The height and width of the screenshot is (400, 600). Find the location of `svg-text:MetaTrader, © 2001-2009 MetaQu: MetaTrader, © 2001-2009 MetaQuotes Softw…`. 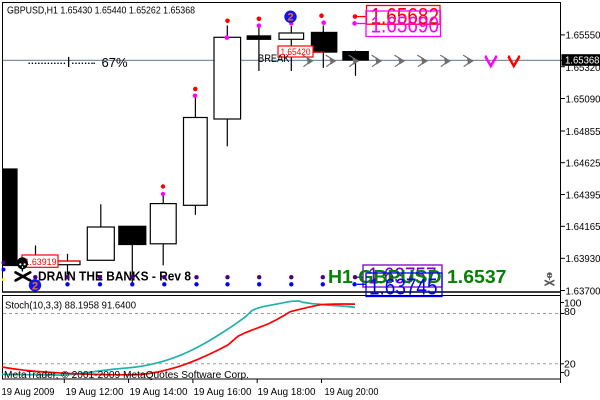

svg-text:MetaTrader, © 2001-2009 MetaQu: MetaTrader, © 2001-2009 MetaQuotes Softw… is located at coordinates (126, 375).